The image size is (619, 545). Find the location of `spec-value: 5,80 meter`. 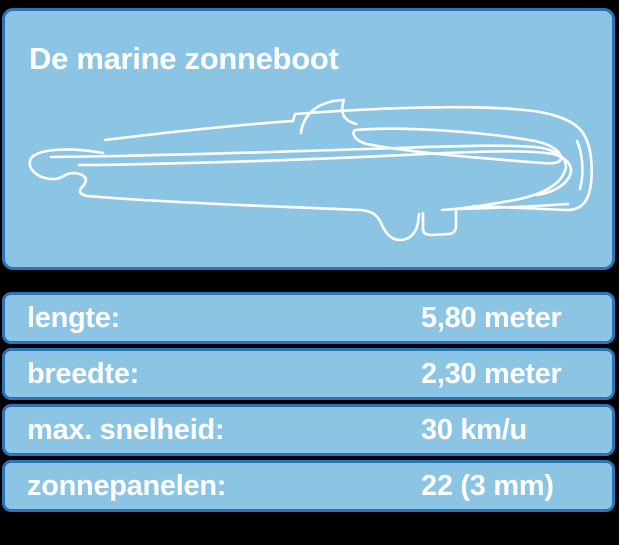

spec-value: 5,80 meter is located at coordinates (491, 317).